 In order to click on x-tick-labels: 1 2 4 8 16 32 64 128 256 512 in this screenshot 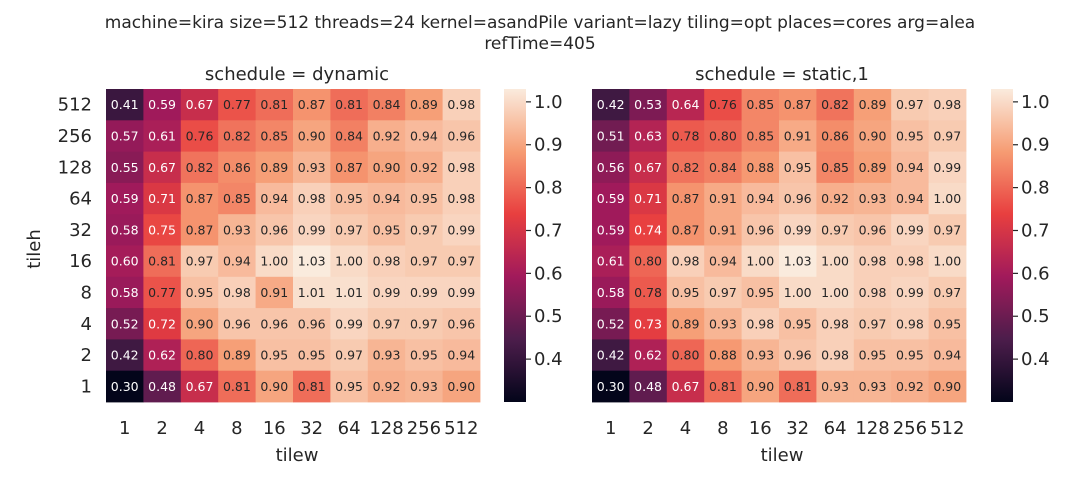, I will do `click(299, 428)`.